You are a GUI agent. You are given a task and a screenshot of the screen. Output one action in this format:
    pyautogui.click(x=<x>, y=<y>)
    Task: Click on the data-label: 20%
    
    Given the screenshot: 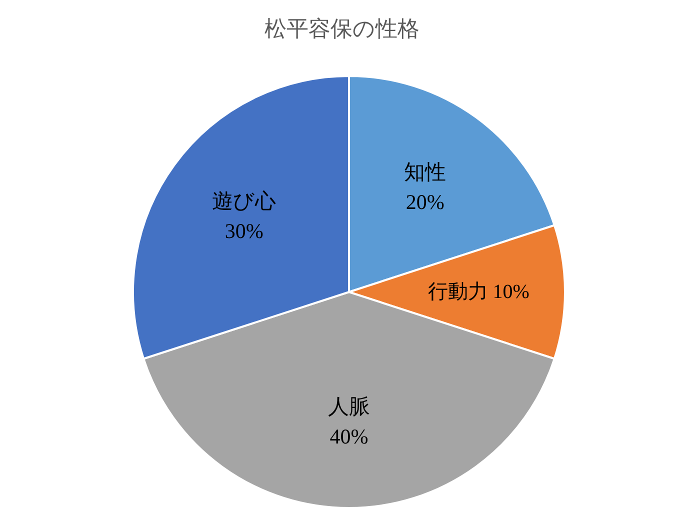 What is the action you would take?
    pyautogui.click(x=425, y=202)
    